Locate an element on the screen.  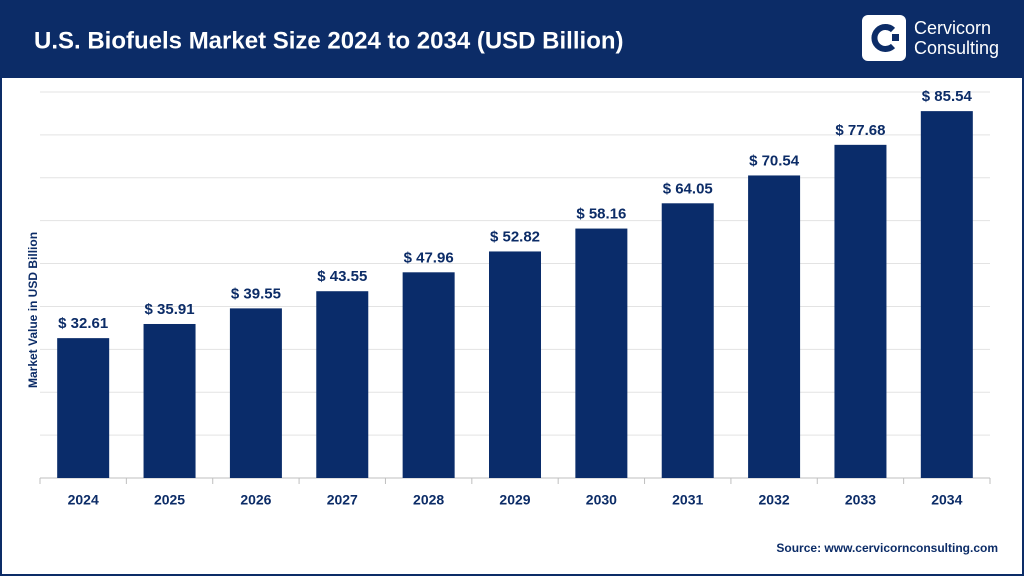
value-label: $ 47.96 is located at coordinates (429, 257).